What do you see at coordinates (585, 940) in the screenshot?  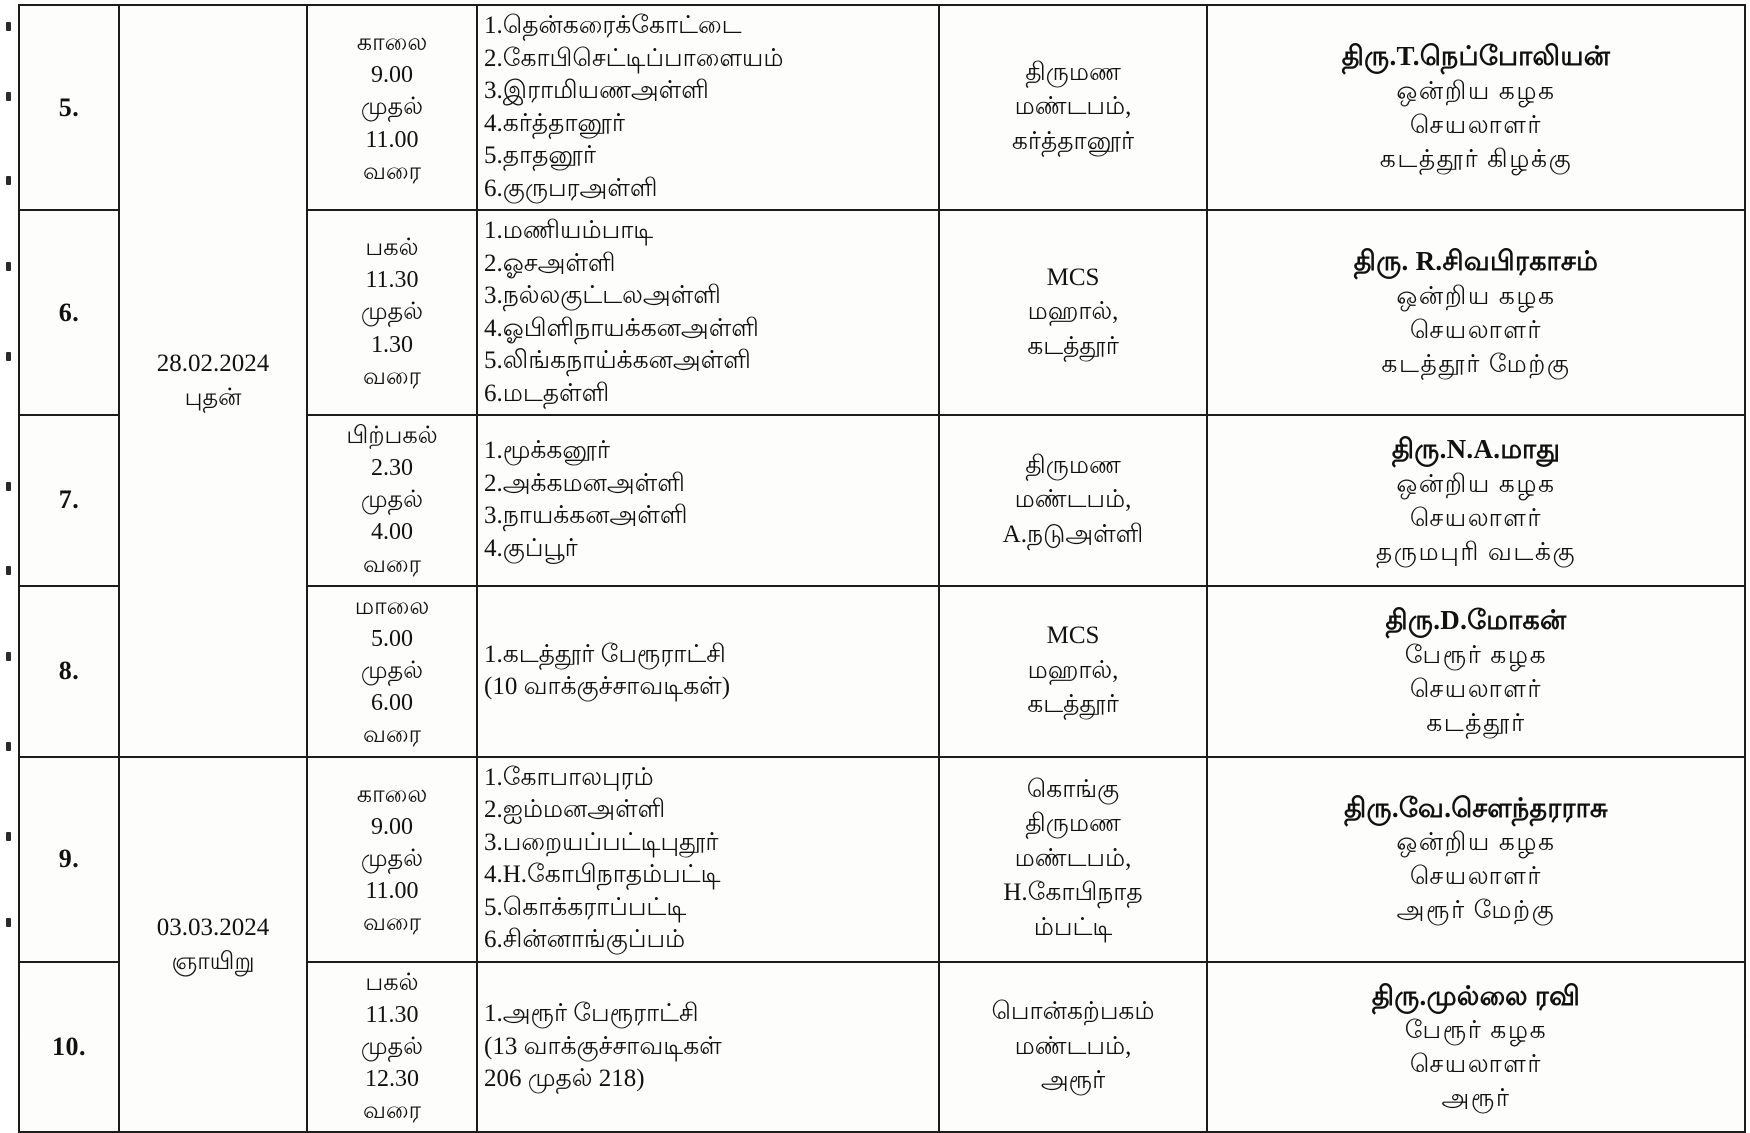 I see `village-item: 6.சின்னாங்குப்பம்` at bounding box center [585, 940].